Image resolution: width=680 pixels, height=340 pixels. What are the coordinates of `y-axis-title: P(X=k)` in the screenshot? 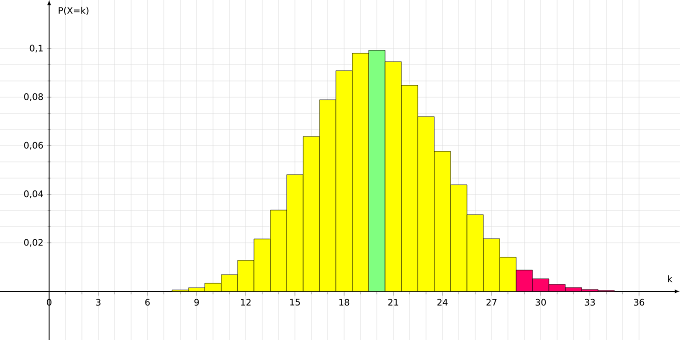 It's located at (73, 10).